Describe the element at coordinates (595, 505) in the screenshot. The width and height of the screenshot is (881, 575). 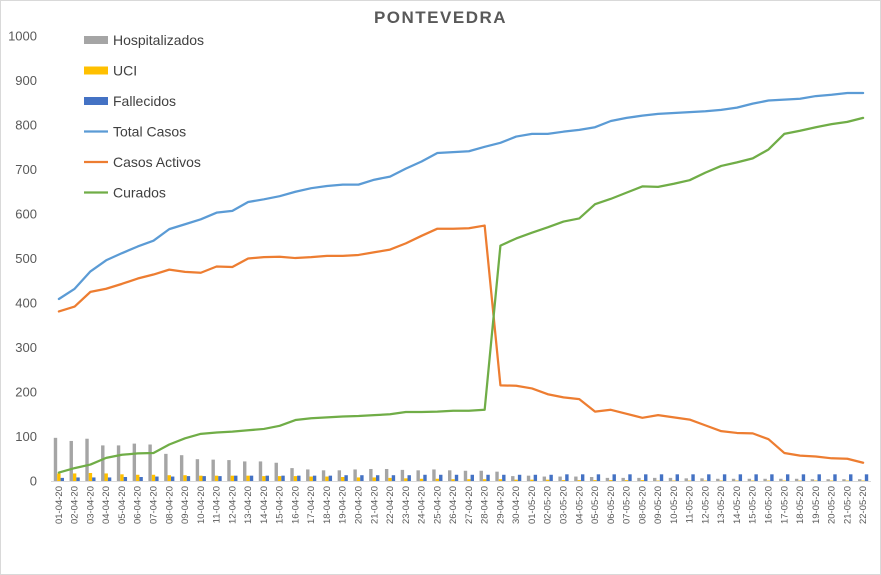
I see `x-tick-label: 05-05-20` at that location.